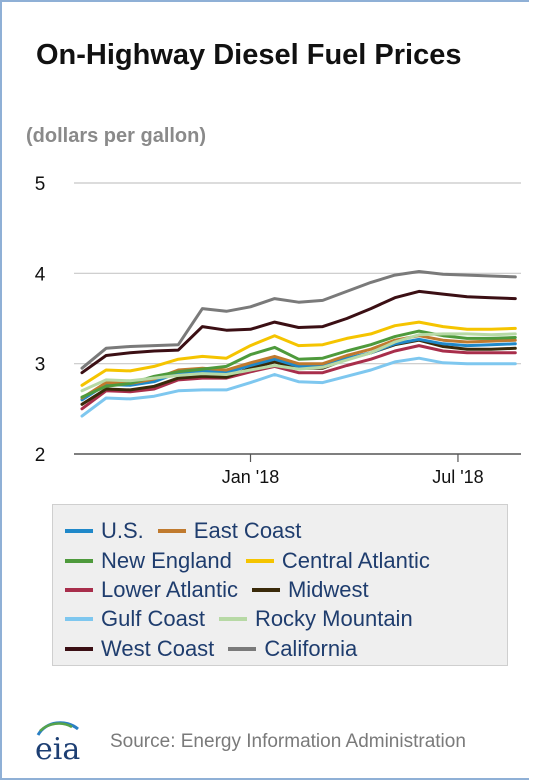 The width and height of the screenshot is (539, 780). I want to click on legend-label: Midwest, so click(328, 589).